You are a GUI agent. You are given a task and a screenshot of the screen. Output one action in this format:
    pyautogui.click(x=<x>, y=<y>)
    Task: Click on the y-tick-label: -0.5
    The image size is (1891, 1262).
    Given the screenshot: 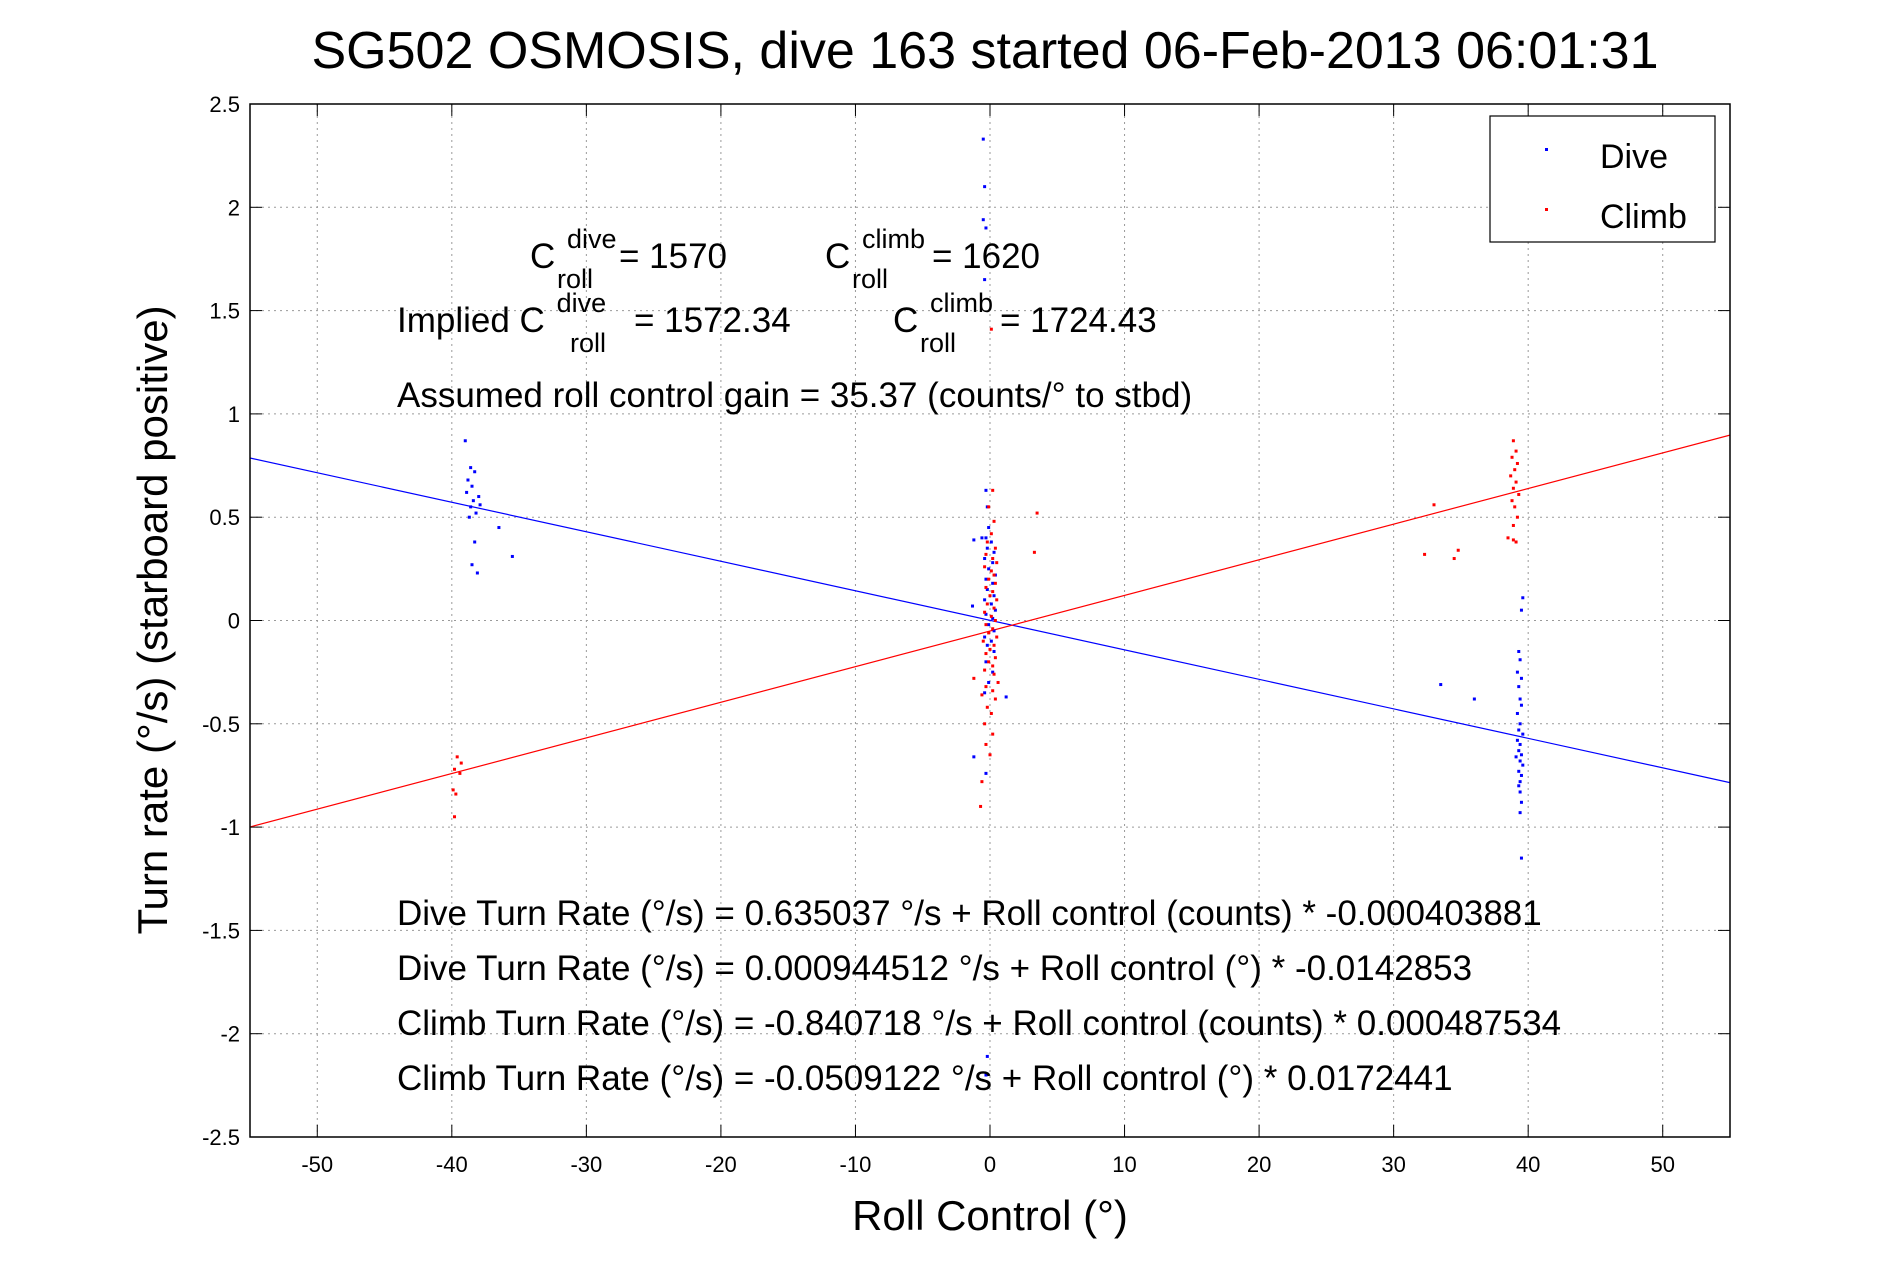 What is the action you would take?
    pyautogui.click(x=221, y=724)
    